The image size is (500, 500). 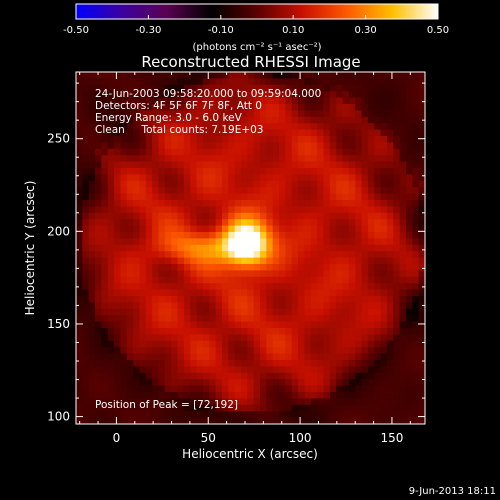 I want to click on colorbar-ticks: -0.50 -0.30 -0.10 0.10 0.30 0.50, so click(x=256, y=25).